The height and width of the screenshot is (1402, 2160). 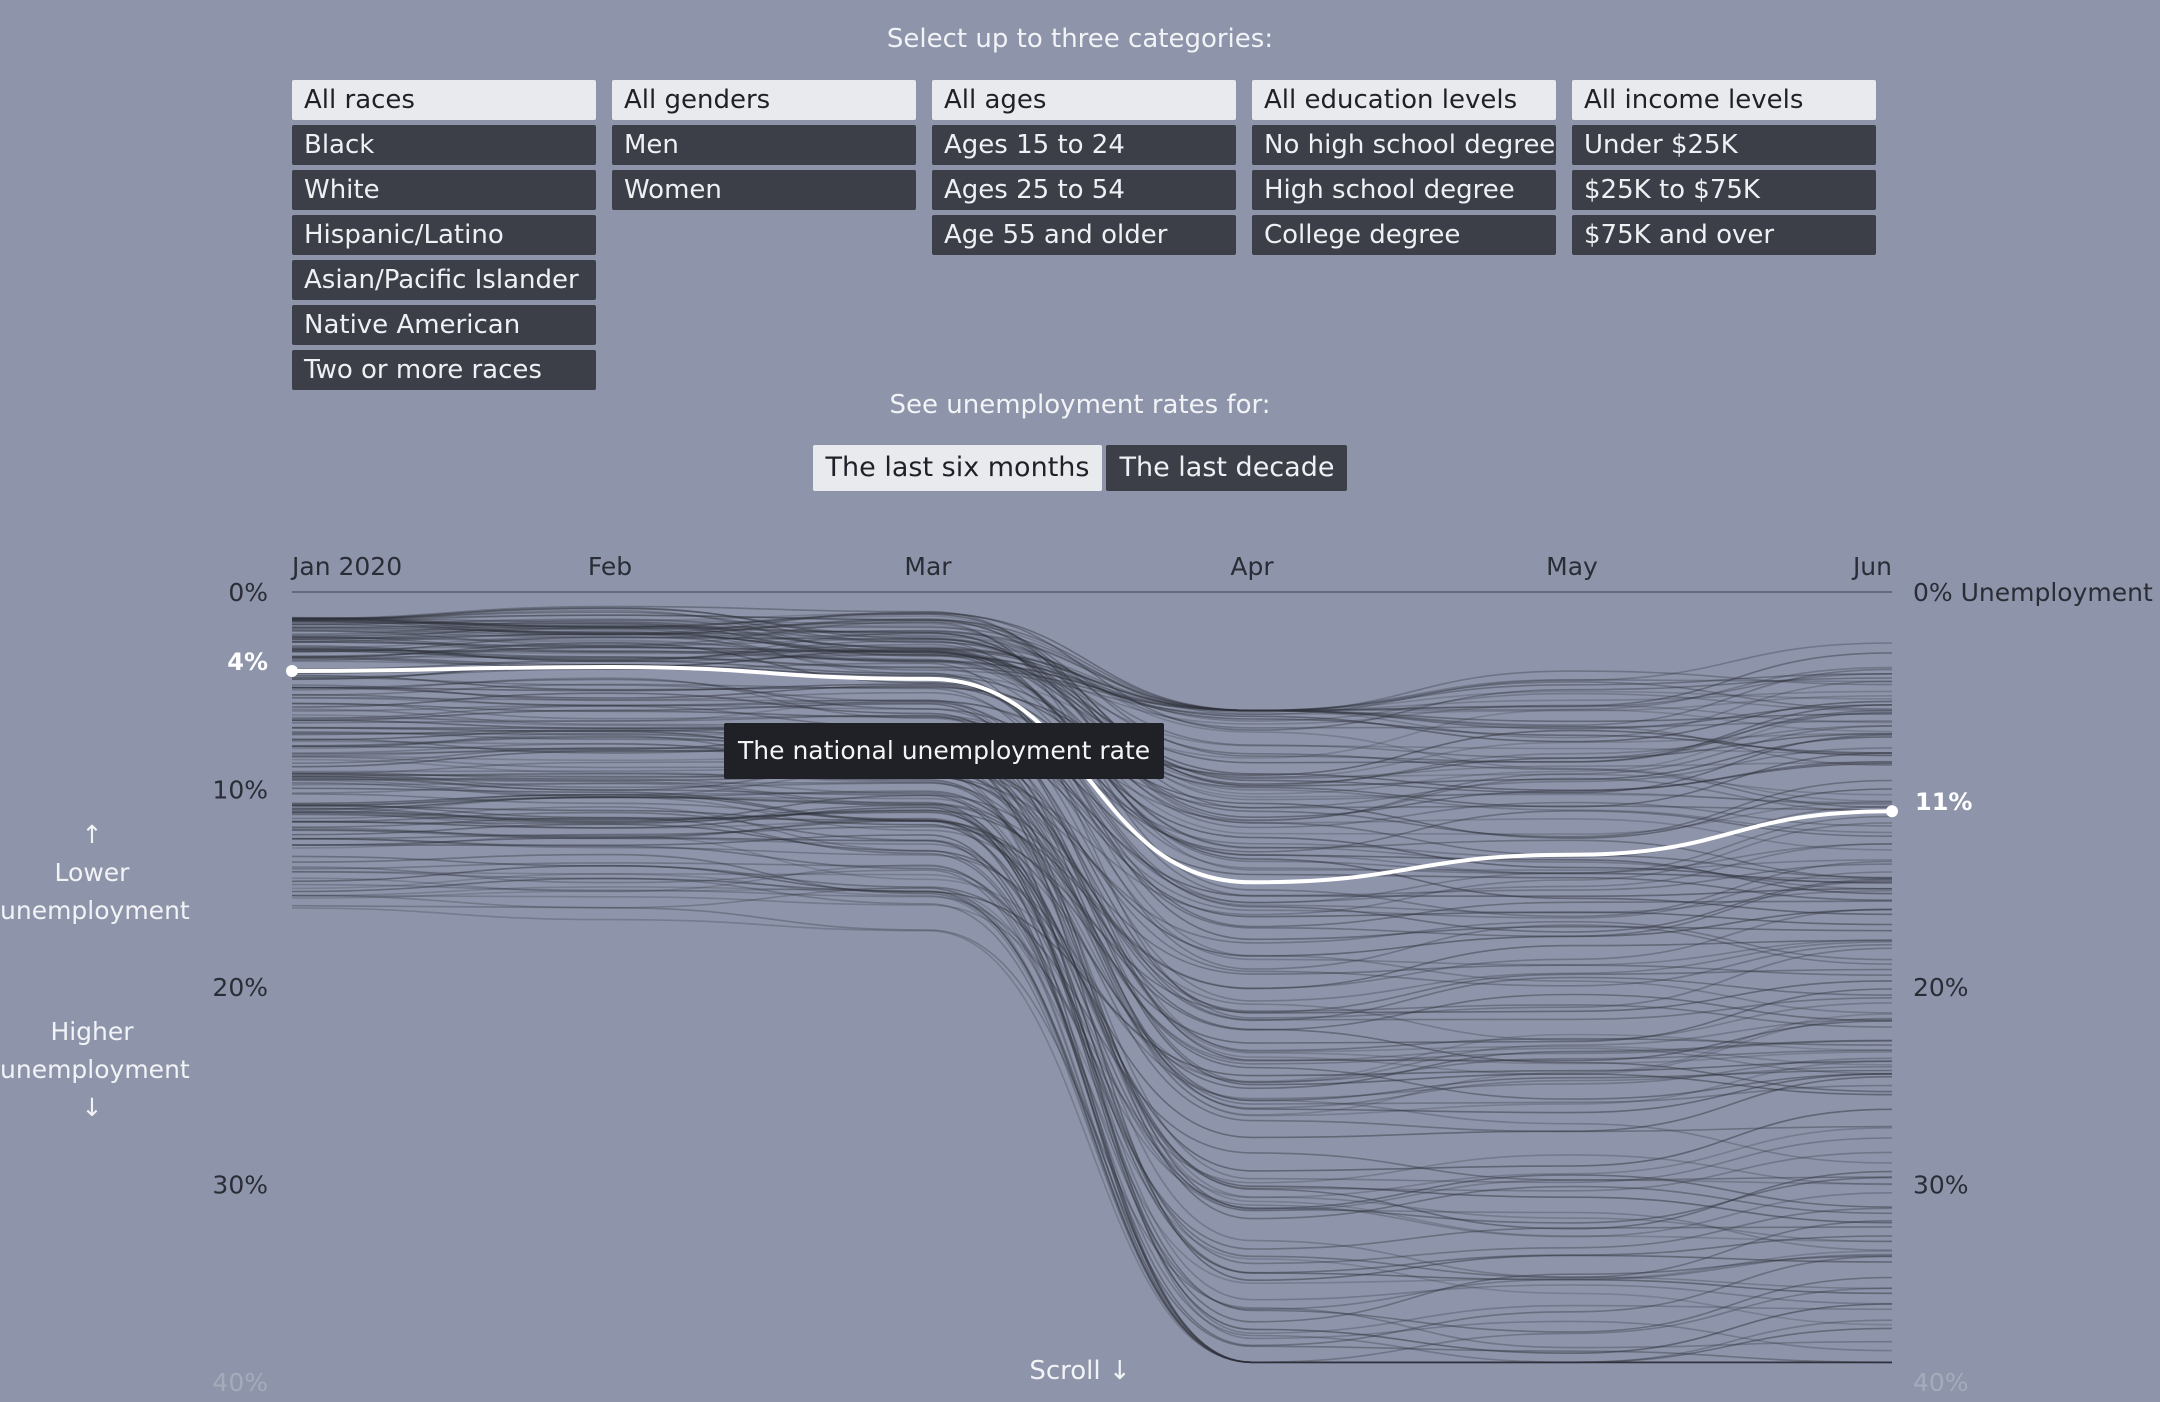 I want to click on option-hispanic-latino: Hispanic/Latino, so click(x=444, y=235).